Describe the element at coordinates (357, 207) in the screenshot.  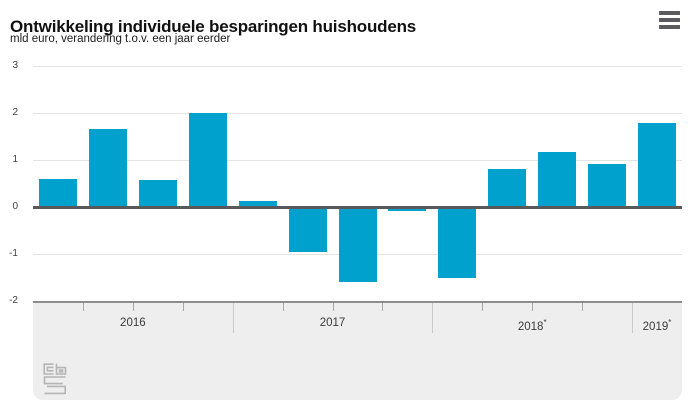
I see `zero-axis-line` at that location.